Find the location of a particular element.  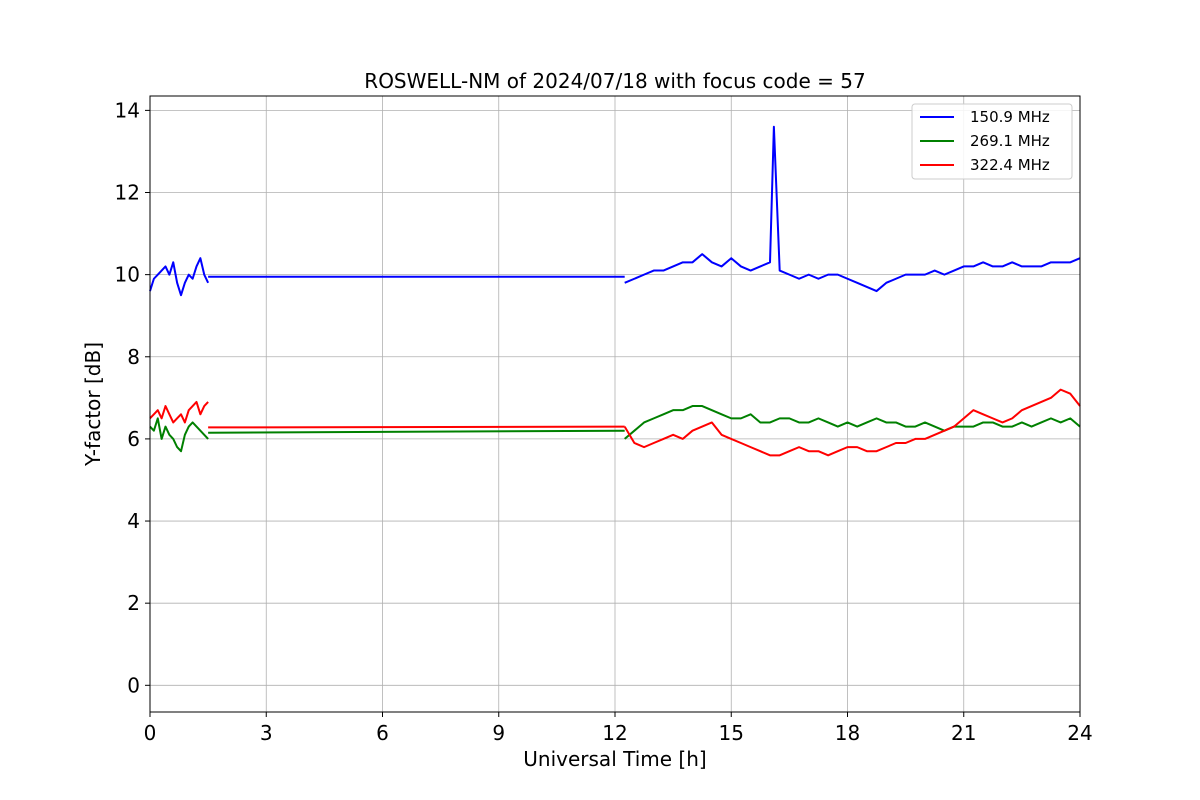

x-tick-label: 3 is located at coordinates (266, 733).